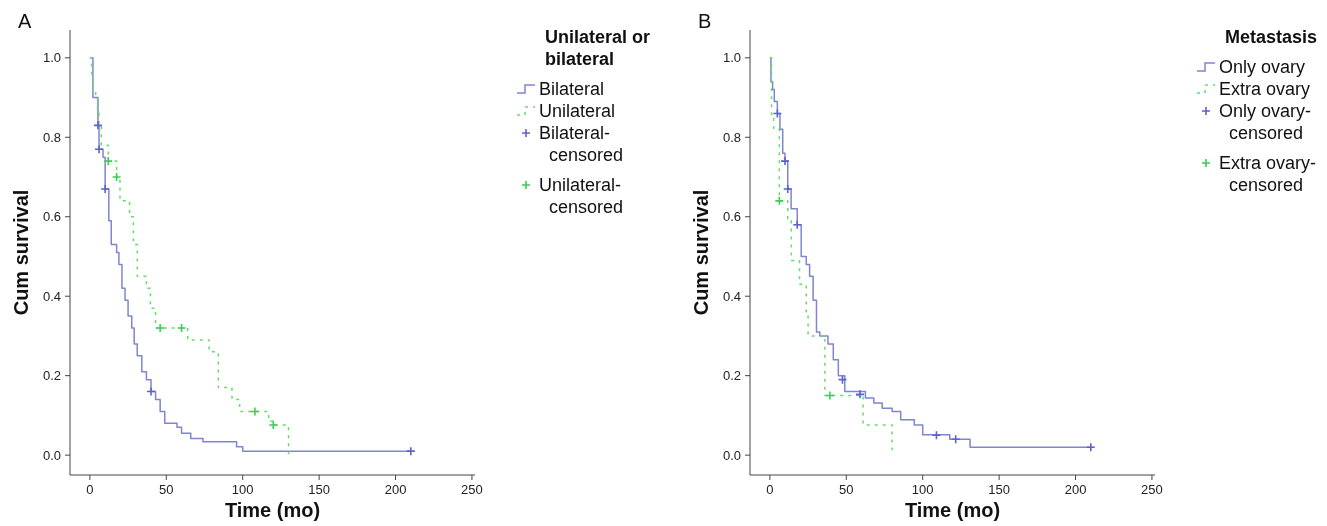 This screenshot has width=1327, height=526. What do you see at coordinates (581, 196) in the screenshot?
I see `legend-label: Unilateral-censored` at bounding box center [581, 196].